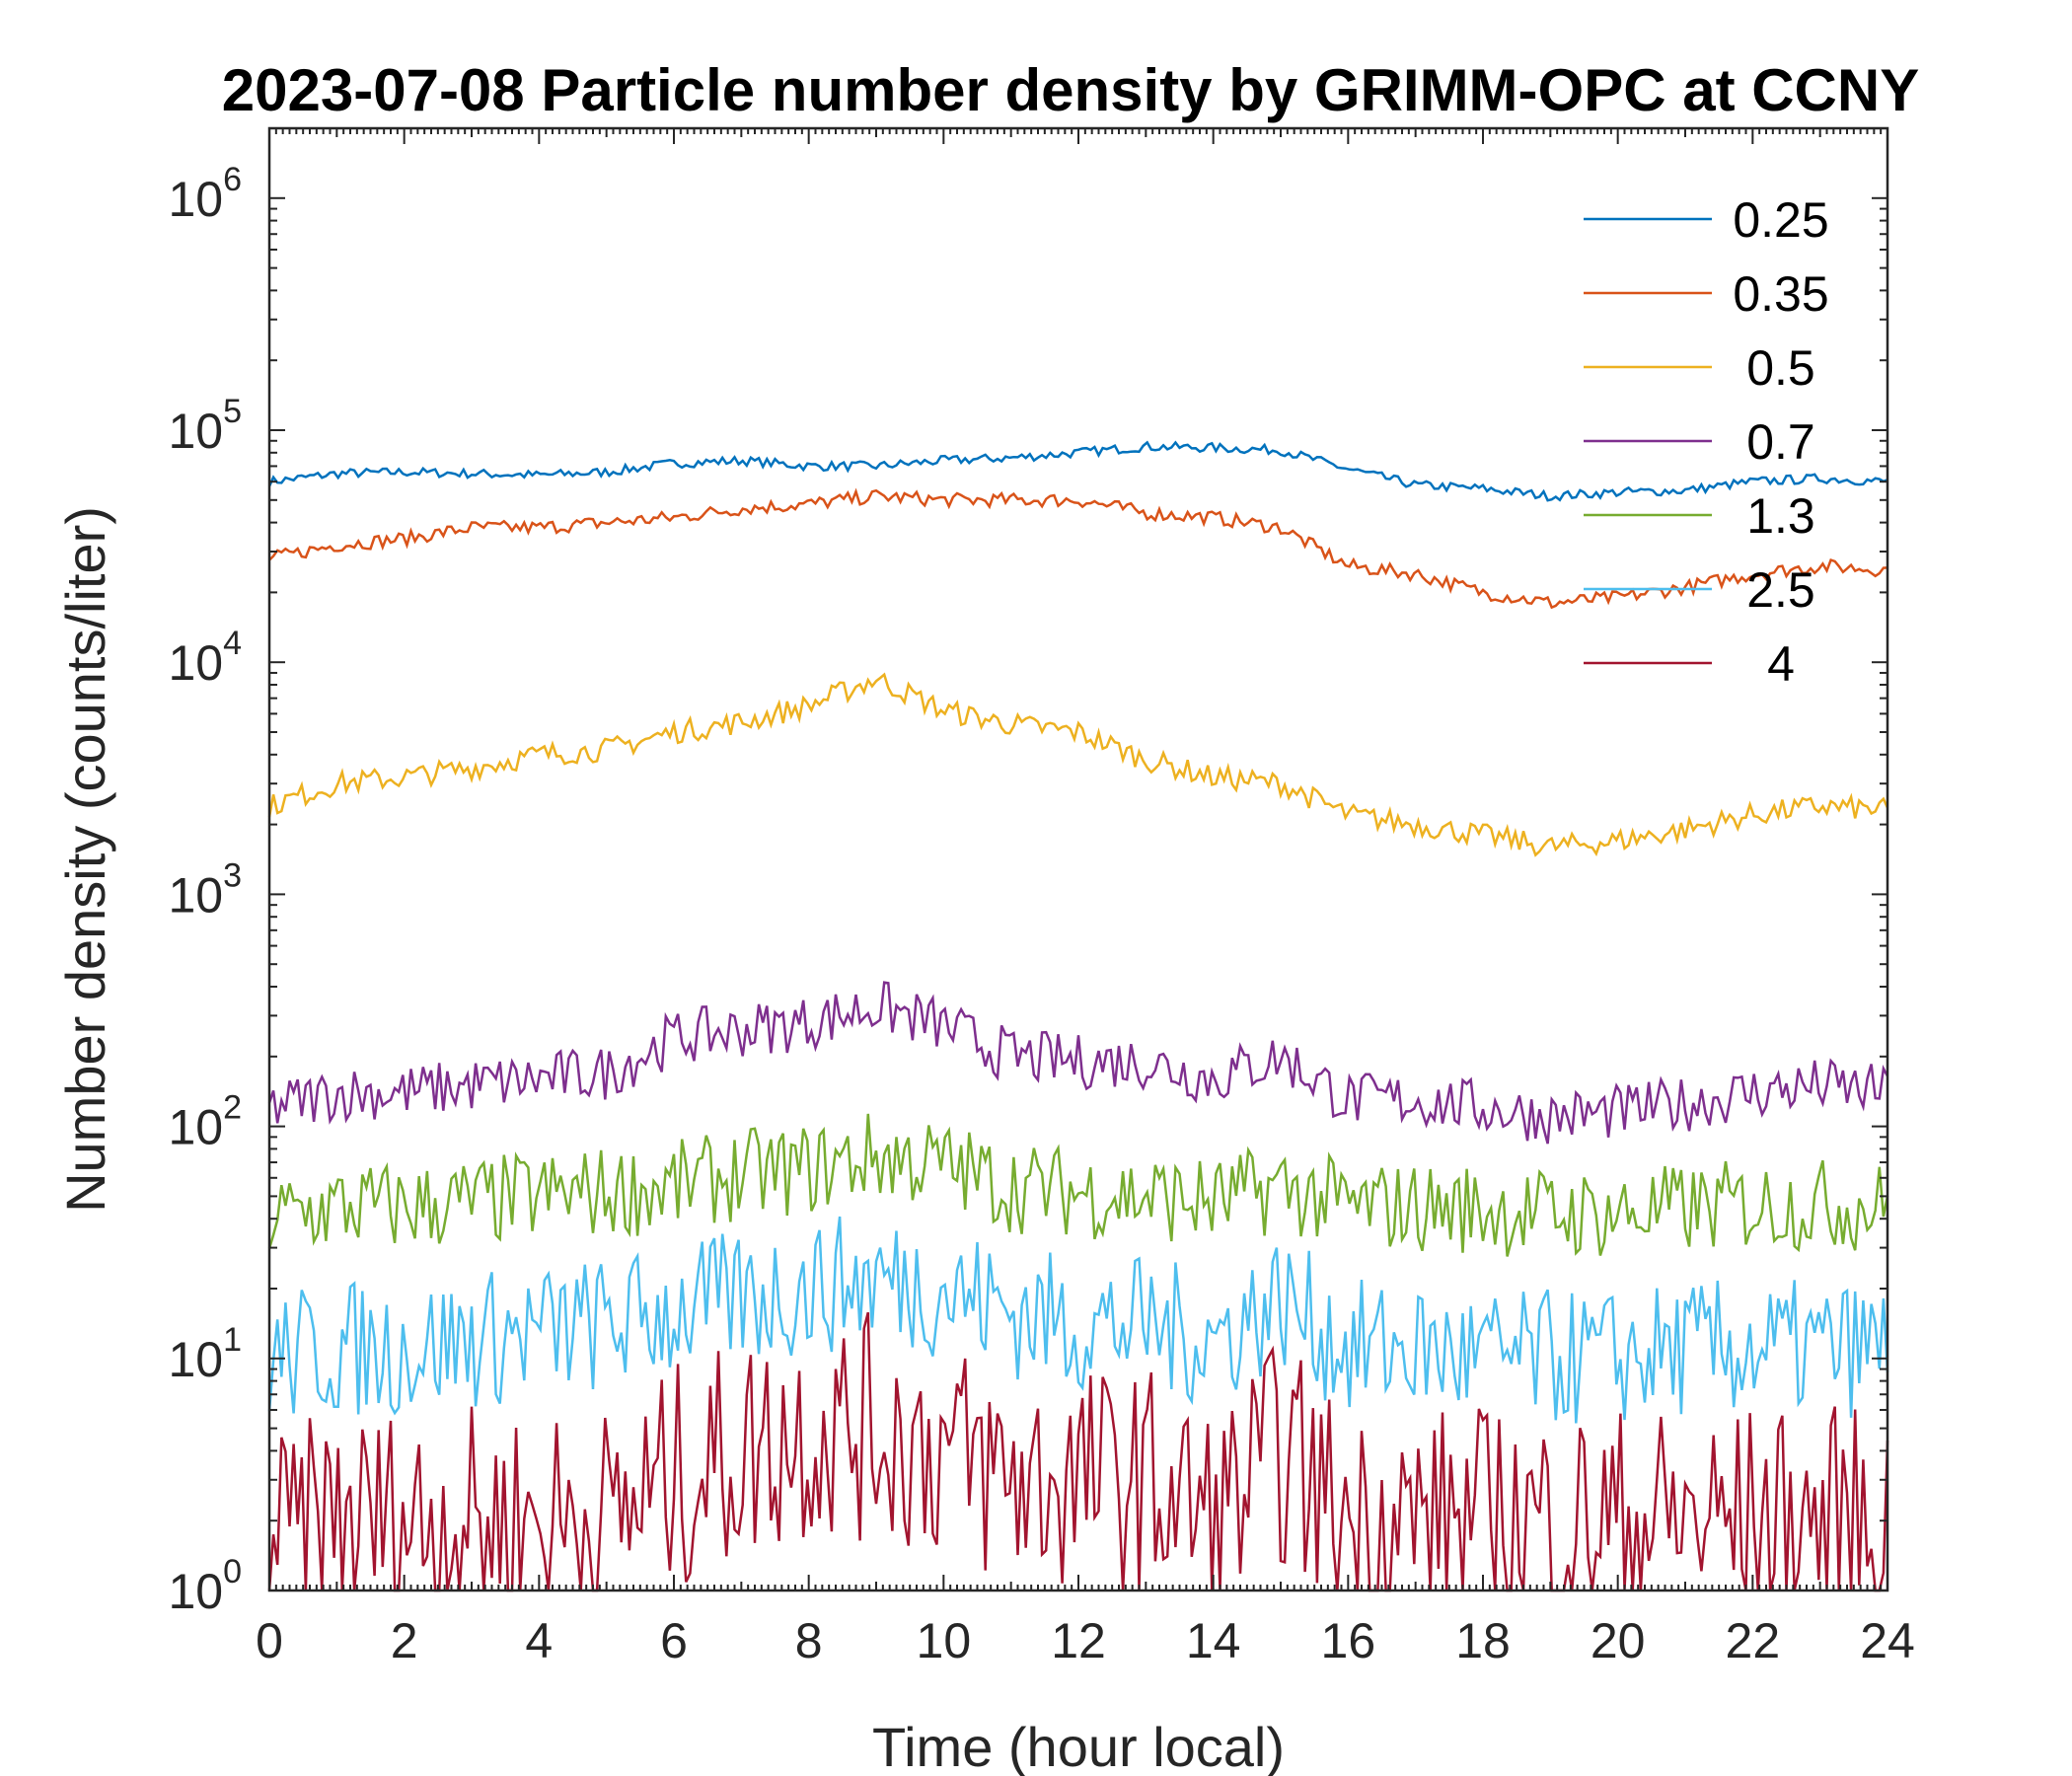  Describe the element at coordinates (674, 1640) in the screenshot. I see `x-tick-label: 6` at that location.